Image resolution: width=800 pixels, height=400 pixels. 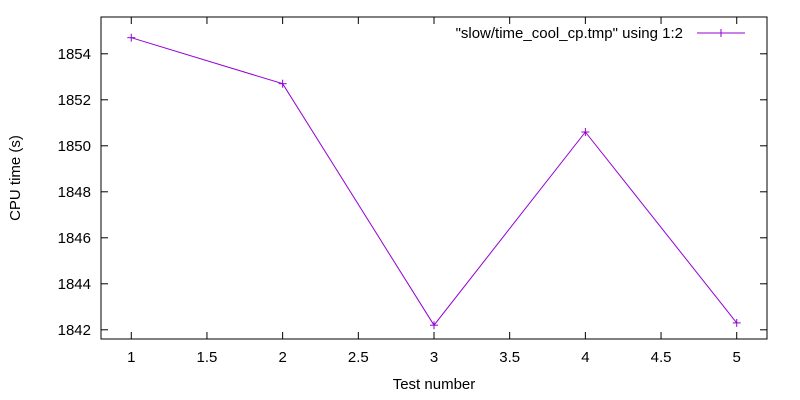 What do you see at coordinates (434, 384) in the screenshot?
I see `x-axis-label: Test number` at bounding box center [434, 384].